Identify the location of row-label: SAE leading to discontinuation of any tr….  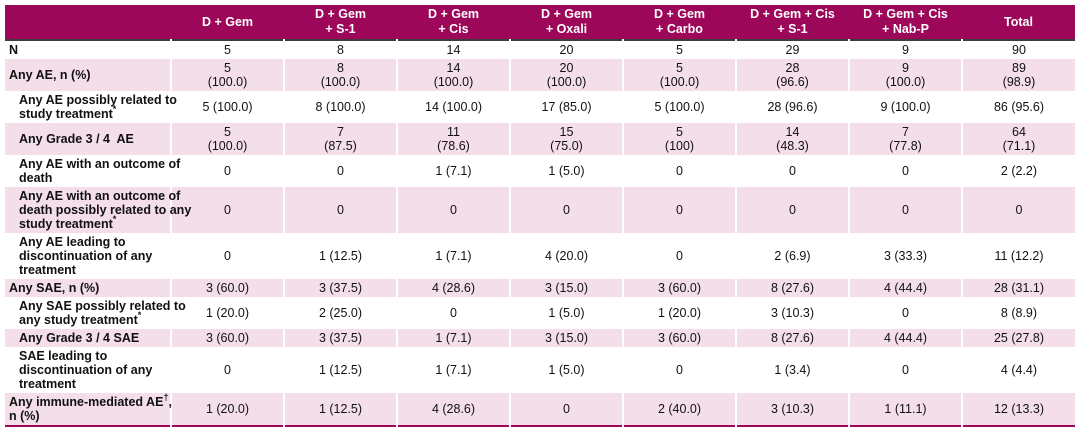
(88, 370).